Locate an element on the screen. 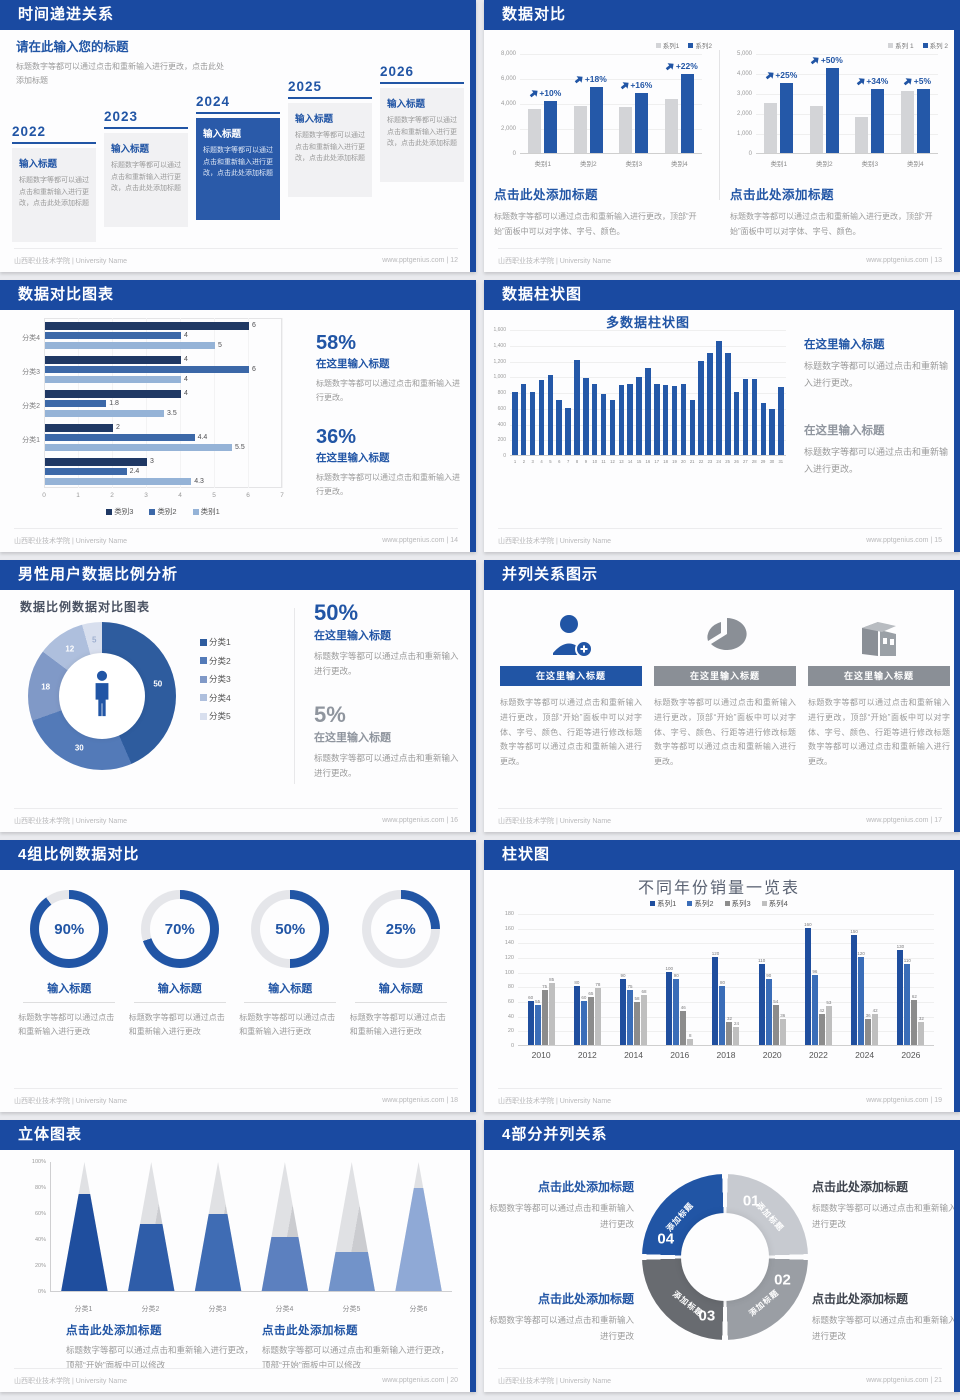  y-tick-label: 1,000 is located at coordinates (499, 377).